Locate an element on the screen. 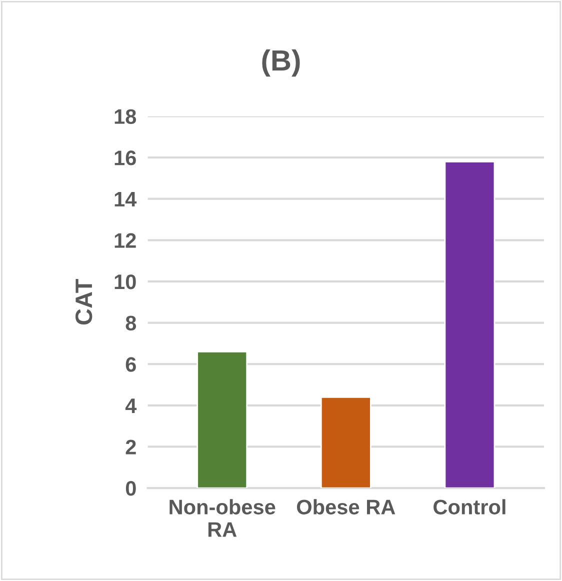 This screenshot has width=562, height=581. y-tick-label: 8 is located at coordinates (131, 323).